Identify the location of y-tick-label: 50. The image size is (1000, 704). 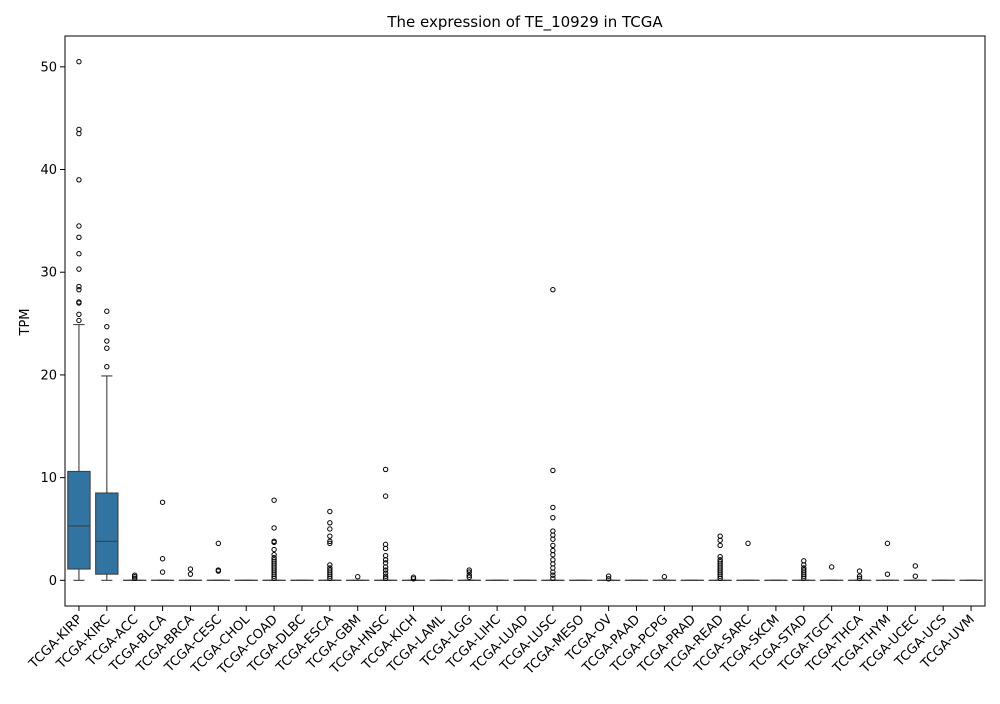
(48, 67).